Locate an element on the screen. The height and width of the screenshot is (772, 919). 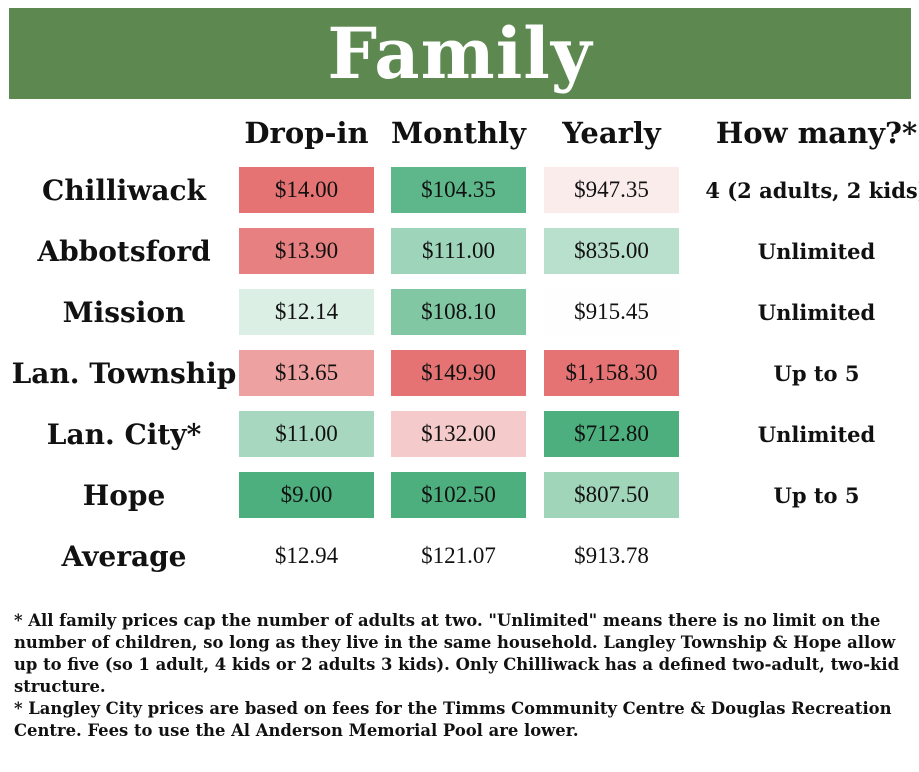
title-banner: Family is located at coordinates (460, 53).